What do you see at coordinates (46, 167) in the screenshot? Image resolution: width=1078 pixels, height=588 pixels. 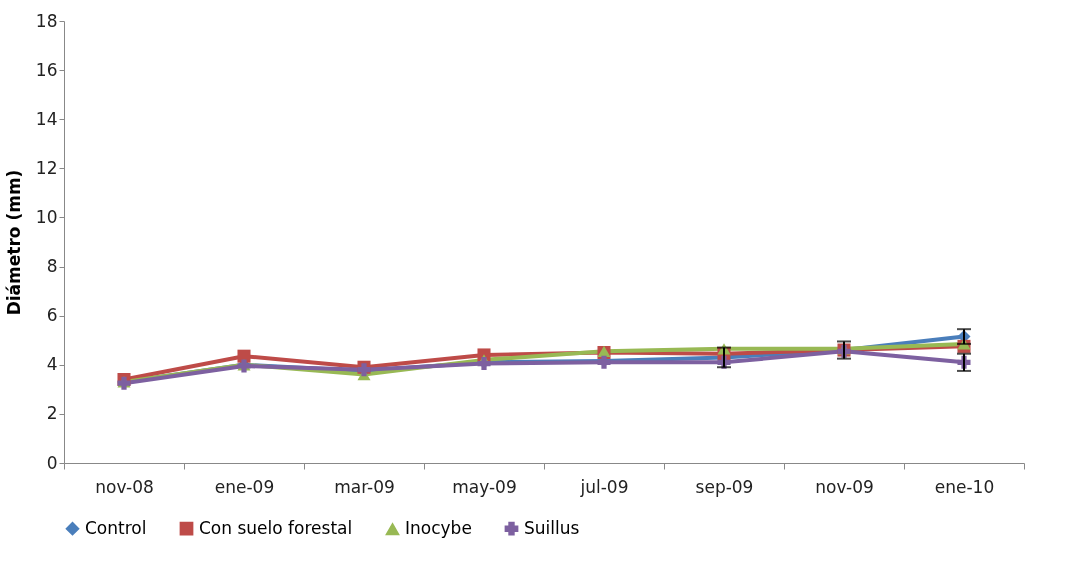 I see `y-tick-label: 12` at bounding box center [46, 167].